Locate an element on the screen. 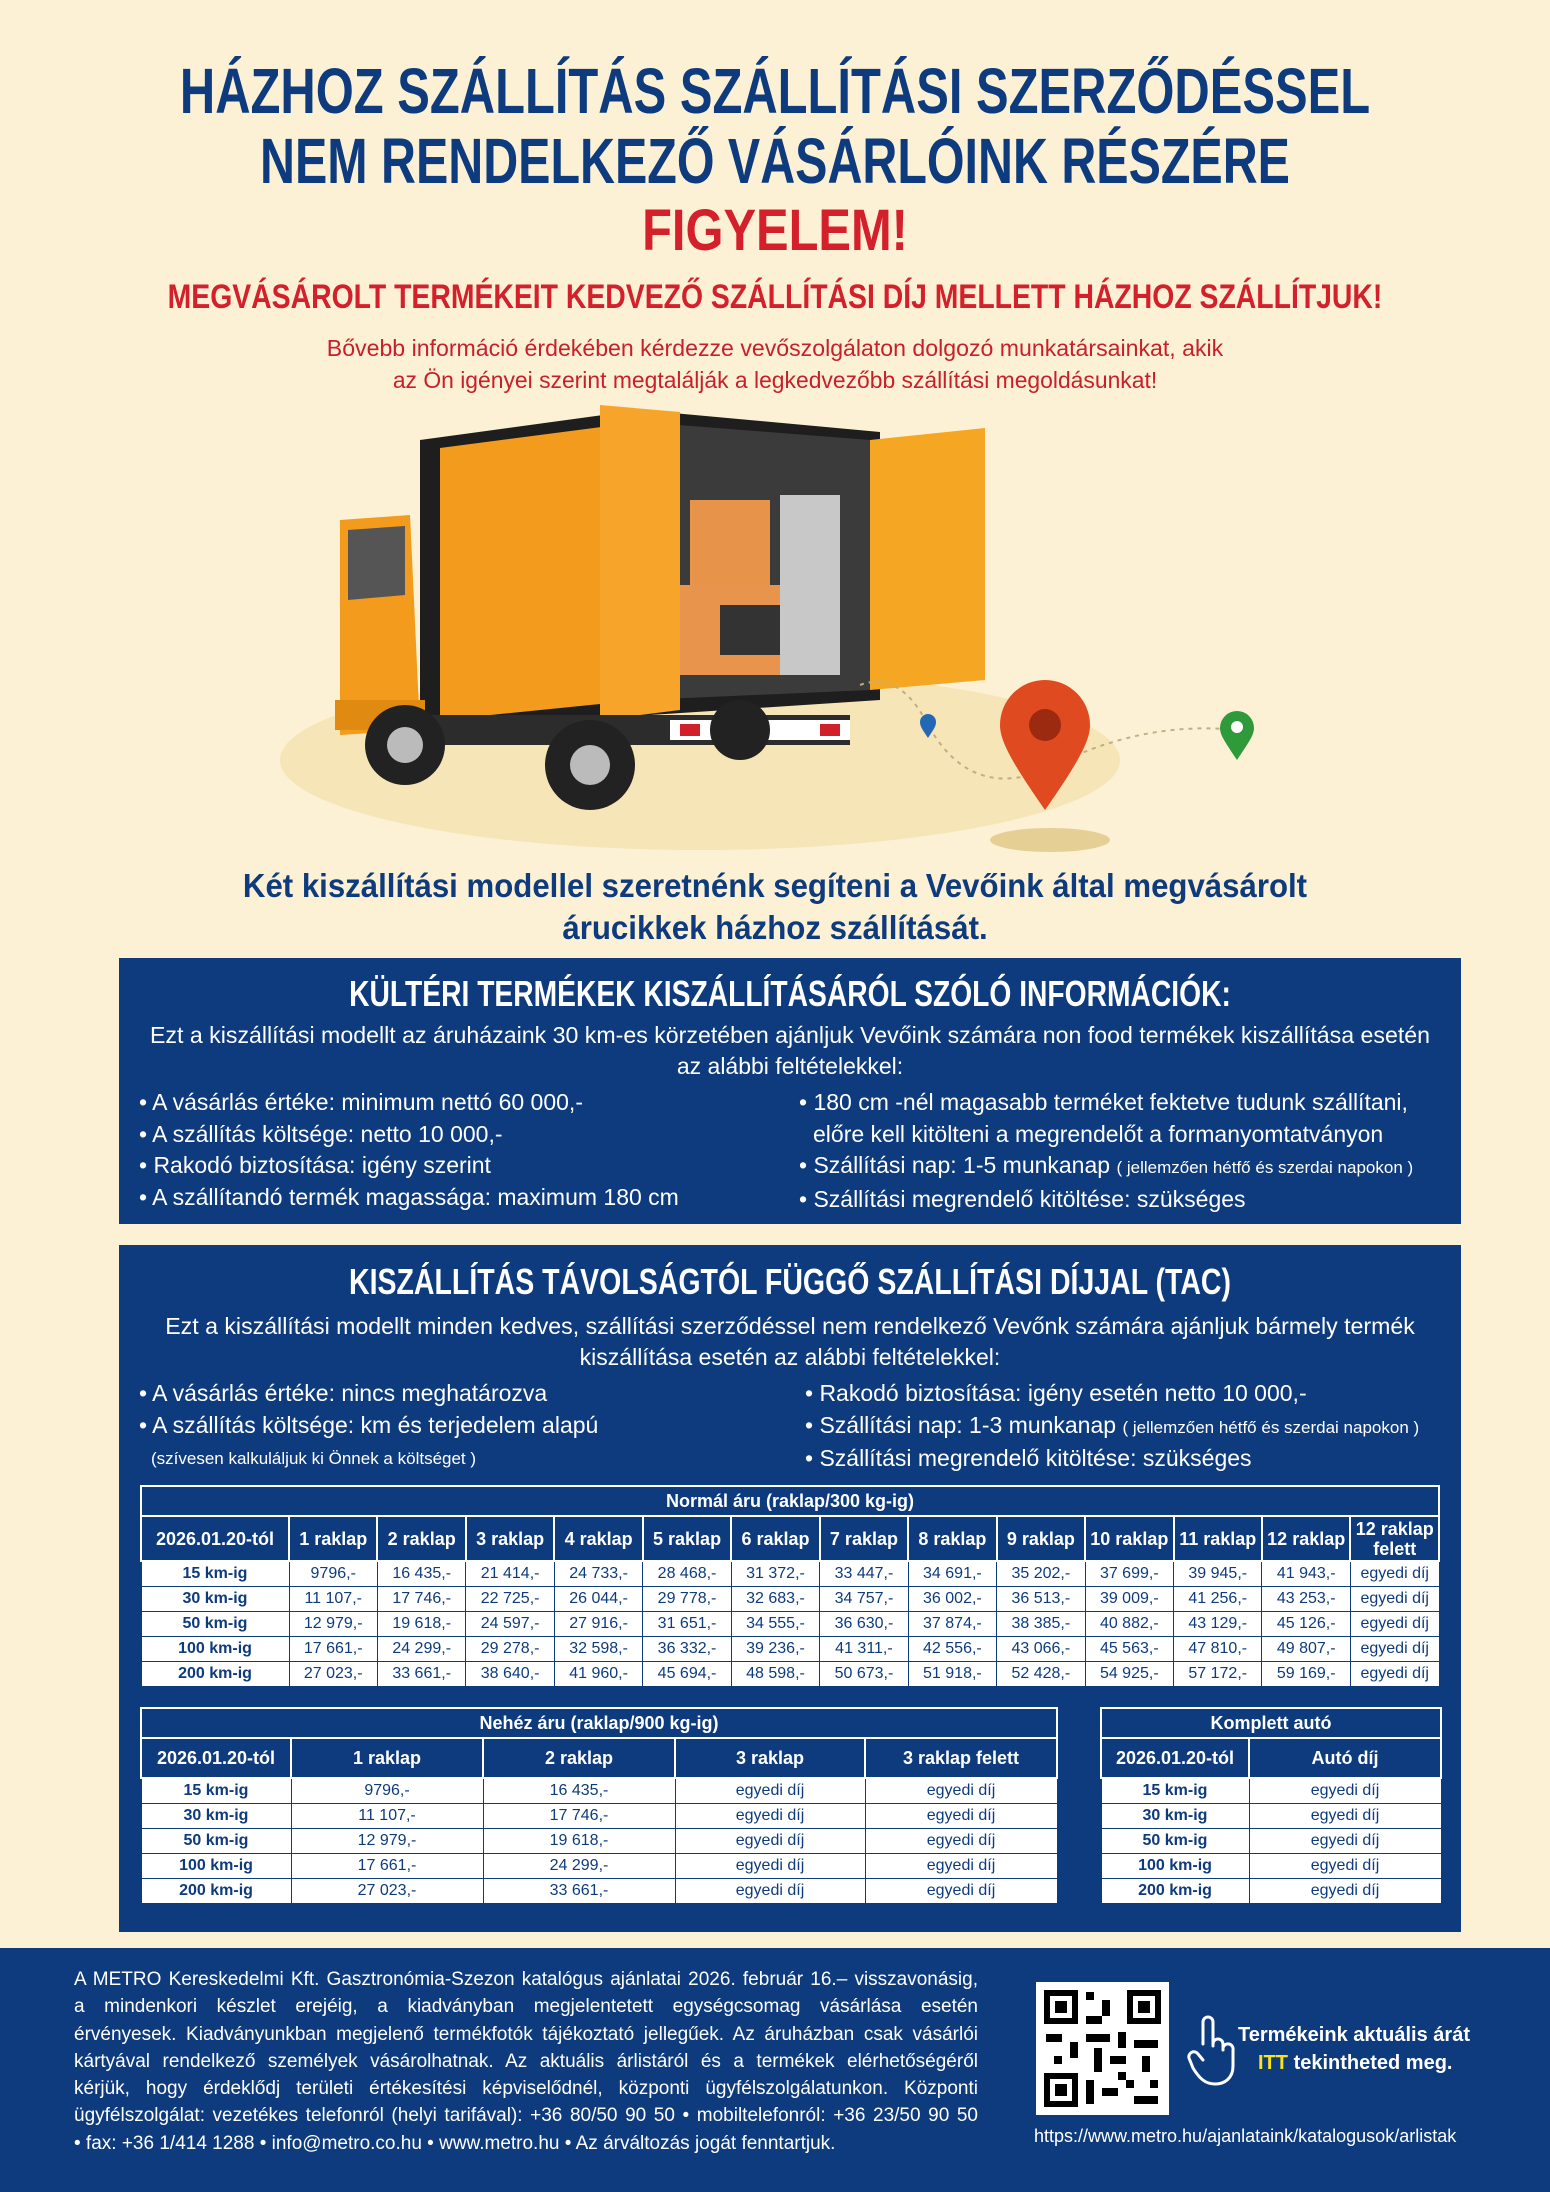  condition-item: • Rakodó biztosítása: igény szerint is located at coordinates (409, 1166).